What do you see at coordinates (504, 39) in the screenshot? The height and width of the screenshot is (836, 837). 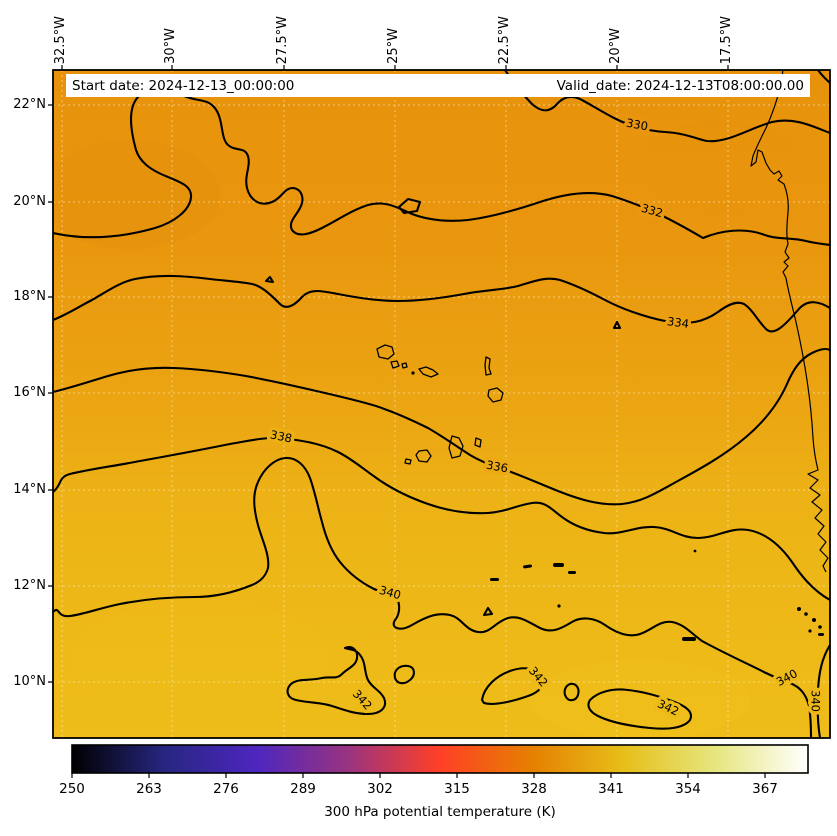 I see `x-tick-label: 22.5°W` at bounding box center [504, 39].